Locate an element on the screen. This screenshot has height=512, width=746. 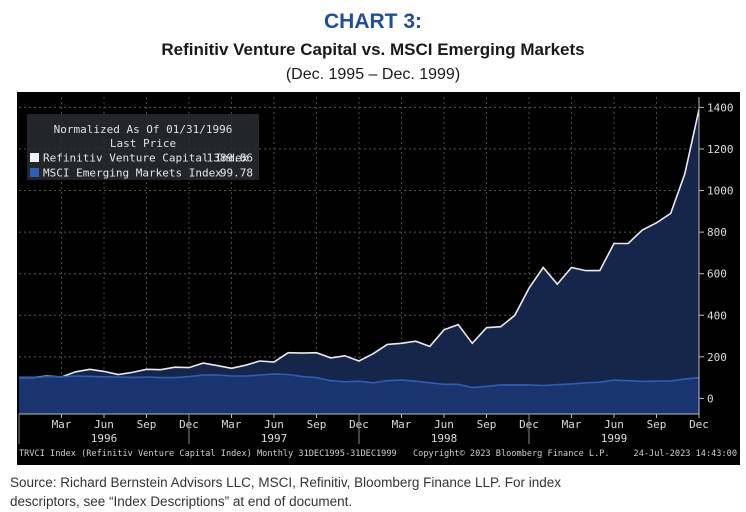
y-tick-label: 400 is located at coordinates (717, 315).